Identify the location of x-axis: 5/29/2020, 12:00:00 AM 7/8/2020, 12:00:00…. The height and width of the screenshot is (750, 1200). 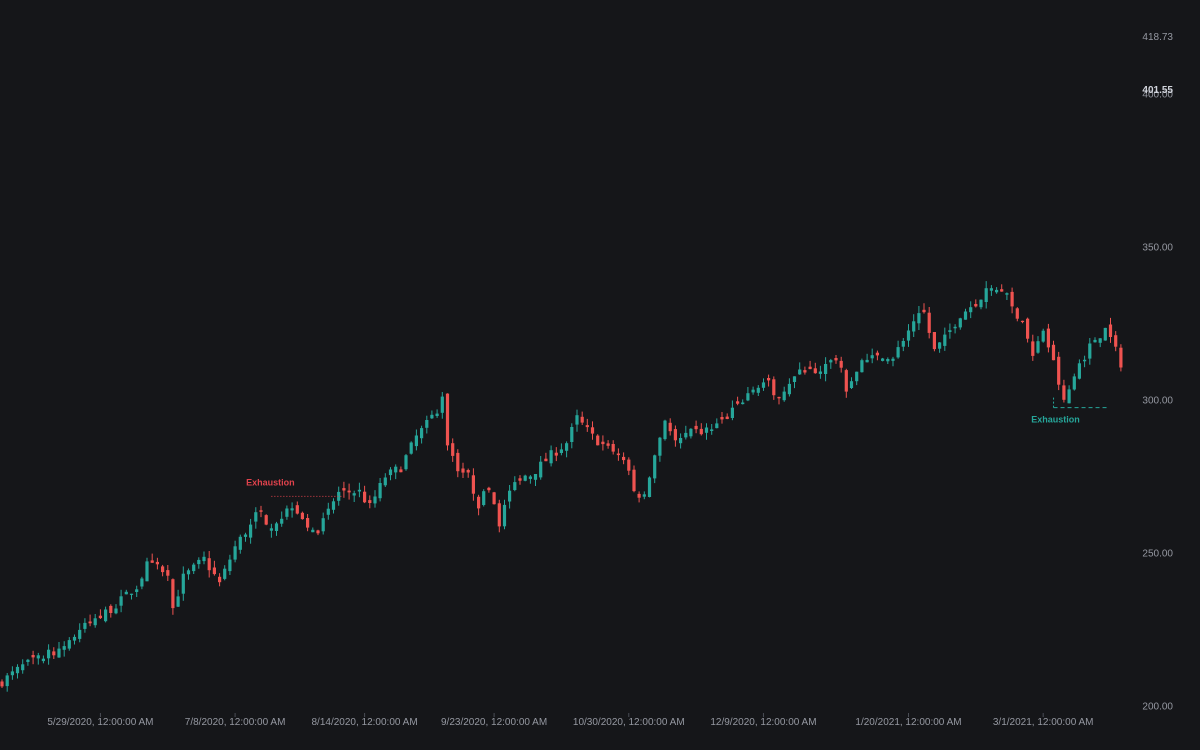
(570, 720).